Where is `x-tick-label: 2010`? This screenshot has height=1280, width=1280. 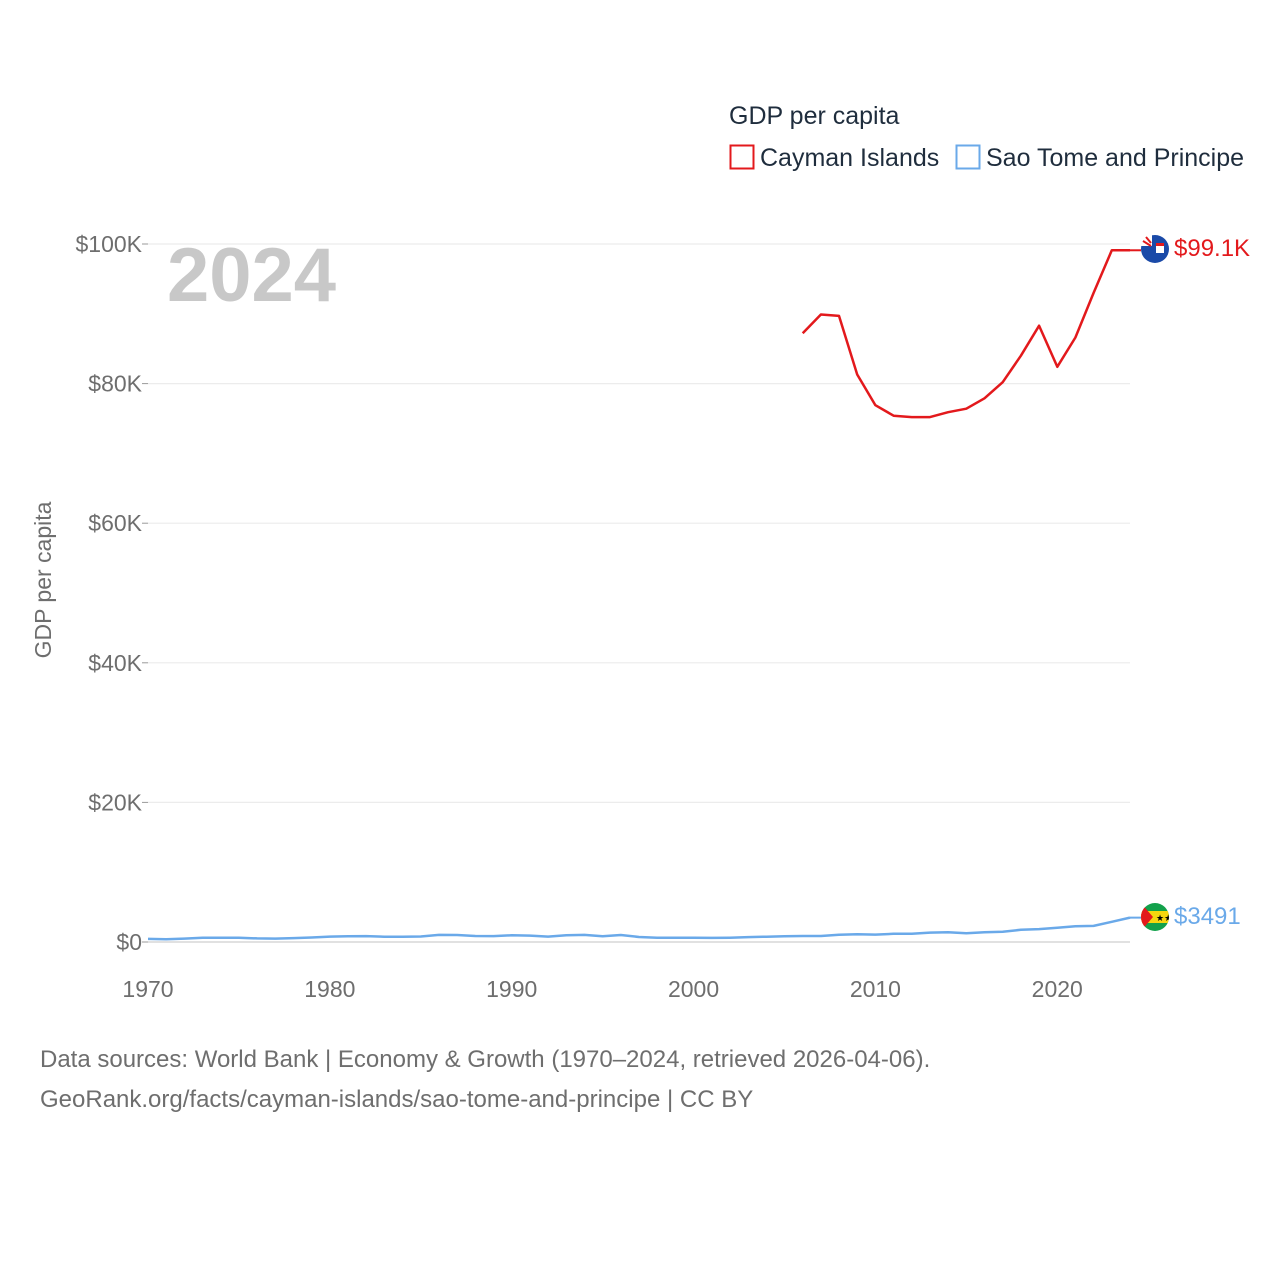 x-tick-label: 2010 is located at coordinates (875, 989).